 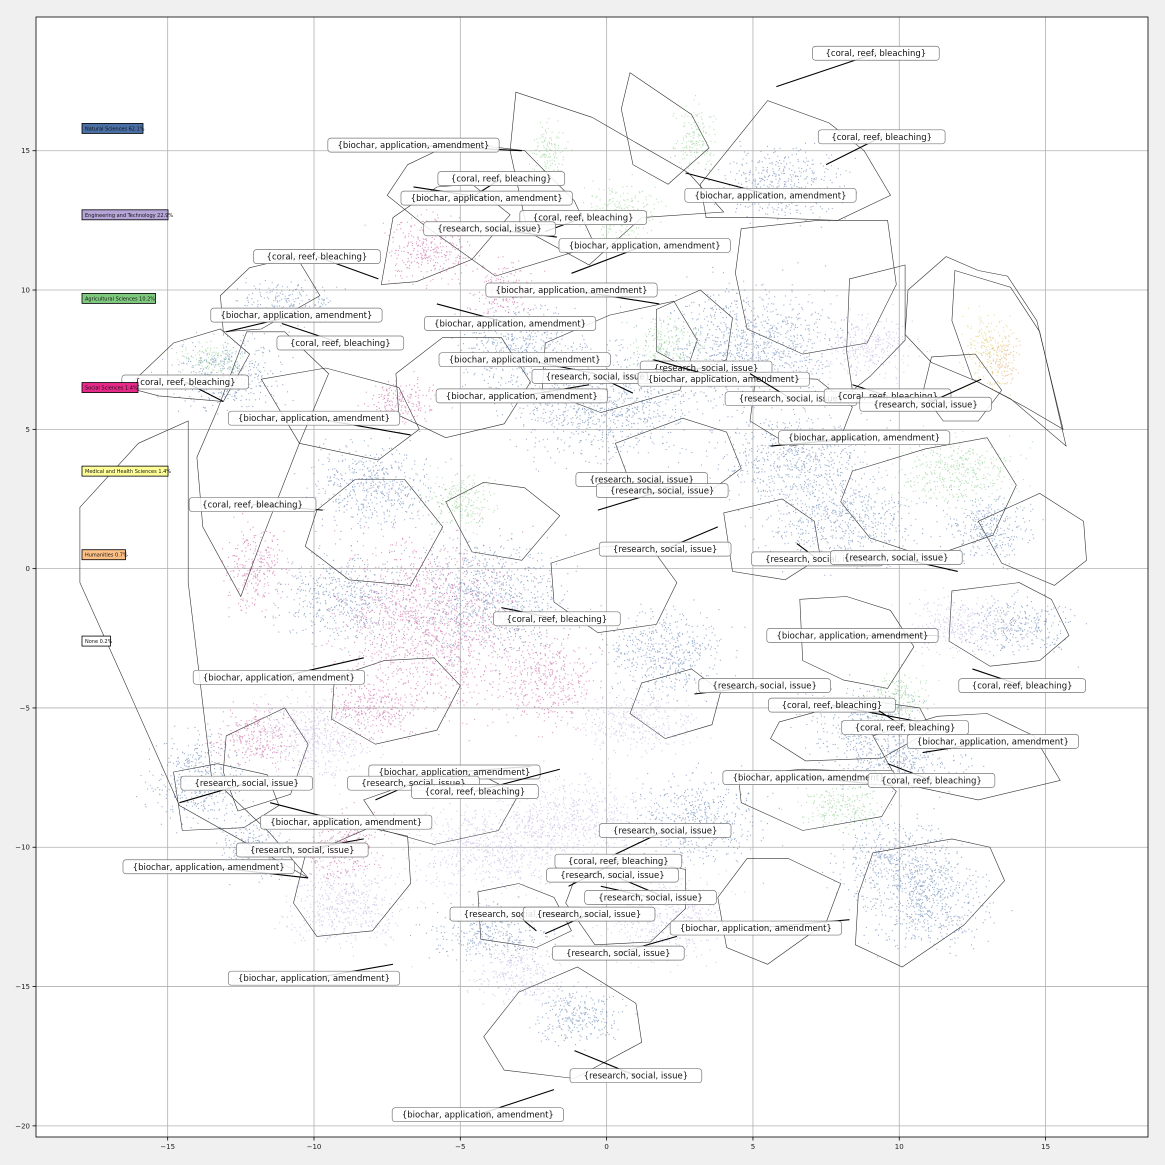 What do you see at coordinates (25, 708) in the screenshot?
I see `y-tick-label: −5` at bounding box center [25, 708].